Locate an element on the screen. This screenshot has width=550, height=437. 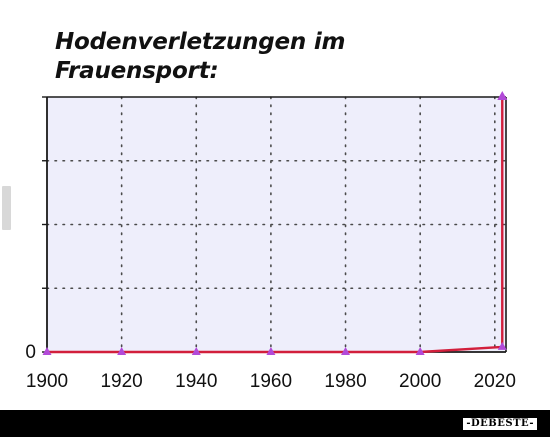
footer-bar: -DEBESTE- is located at coordinates (275, 423).